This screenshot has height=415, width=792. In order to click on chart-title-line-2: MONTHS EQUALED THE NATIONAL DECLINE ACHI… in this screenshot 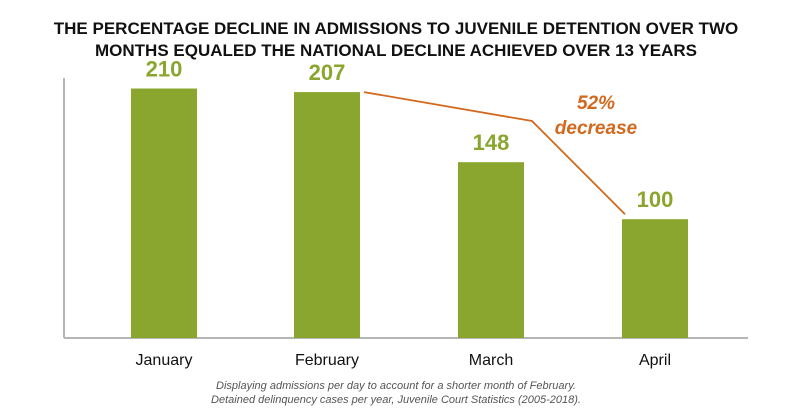, I will do `click(396, 50)`.